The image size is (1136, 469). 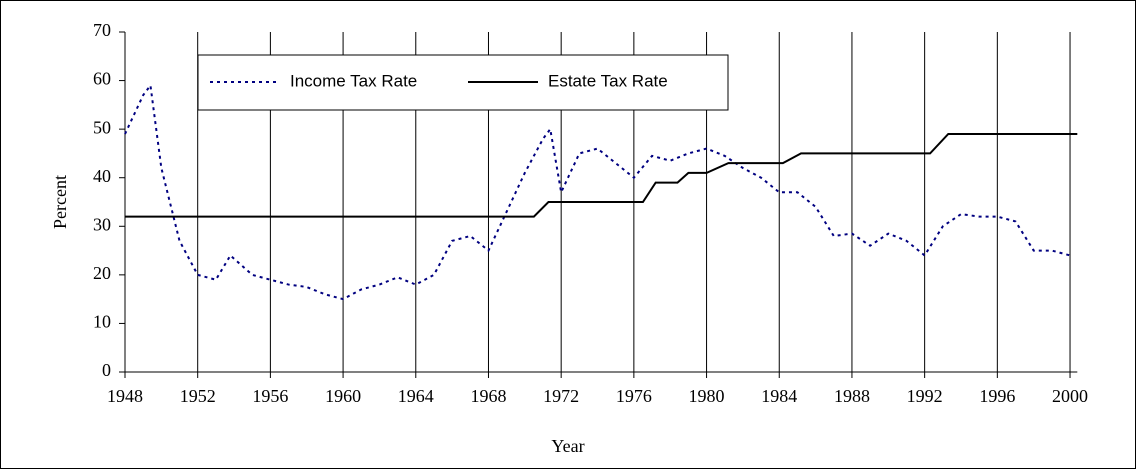 I want to click on x-tick-label: 1948, so click(x=125, y=396).